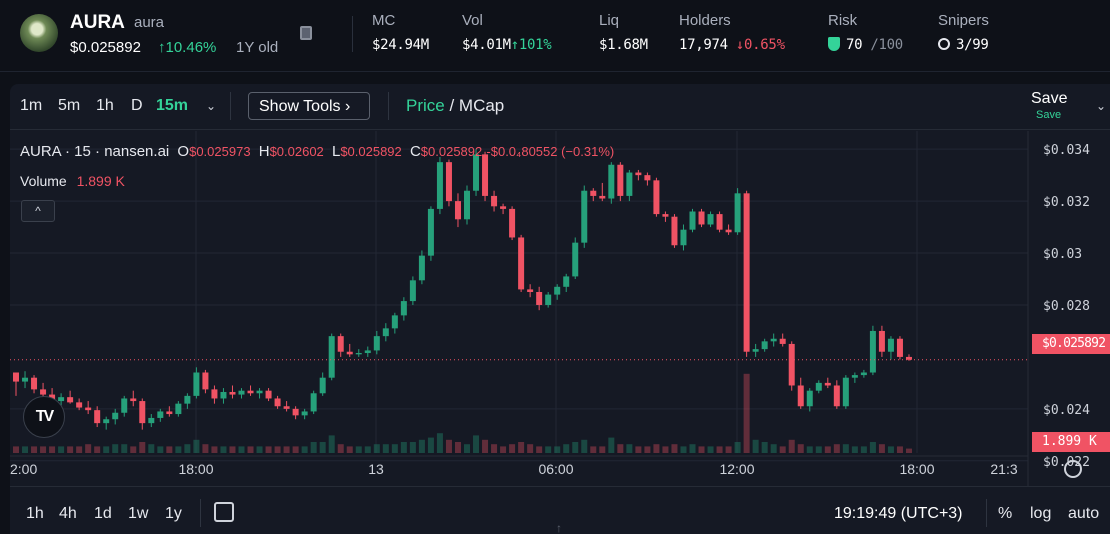 This screenshot has width=1110, height=534. What do you see at coordinates (376, 469) in the screenshot?
I see `x-tick-label: 13` at bounding box center [376, 469].